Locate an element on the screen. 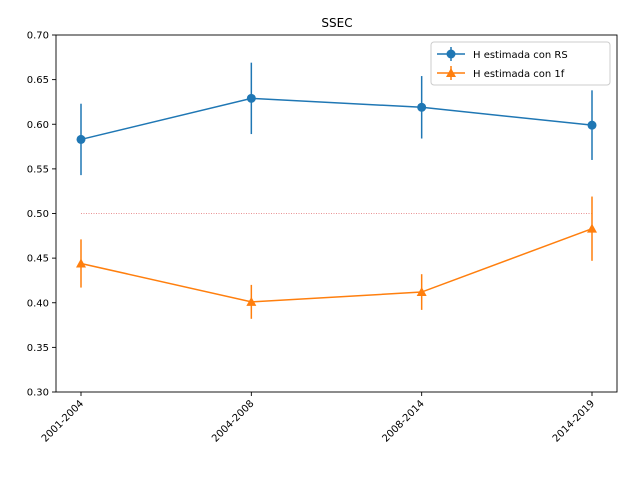 The height and width of the screenshot is (480, 640). y-tick-label: 0.50 is located at coordinates (38, 214).